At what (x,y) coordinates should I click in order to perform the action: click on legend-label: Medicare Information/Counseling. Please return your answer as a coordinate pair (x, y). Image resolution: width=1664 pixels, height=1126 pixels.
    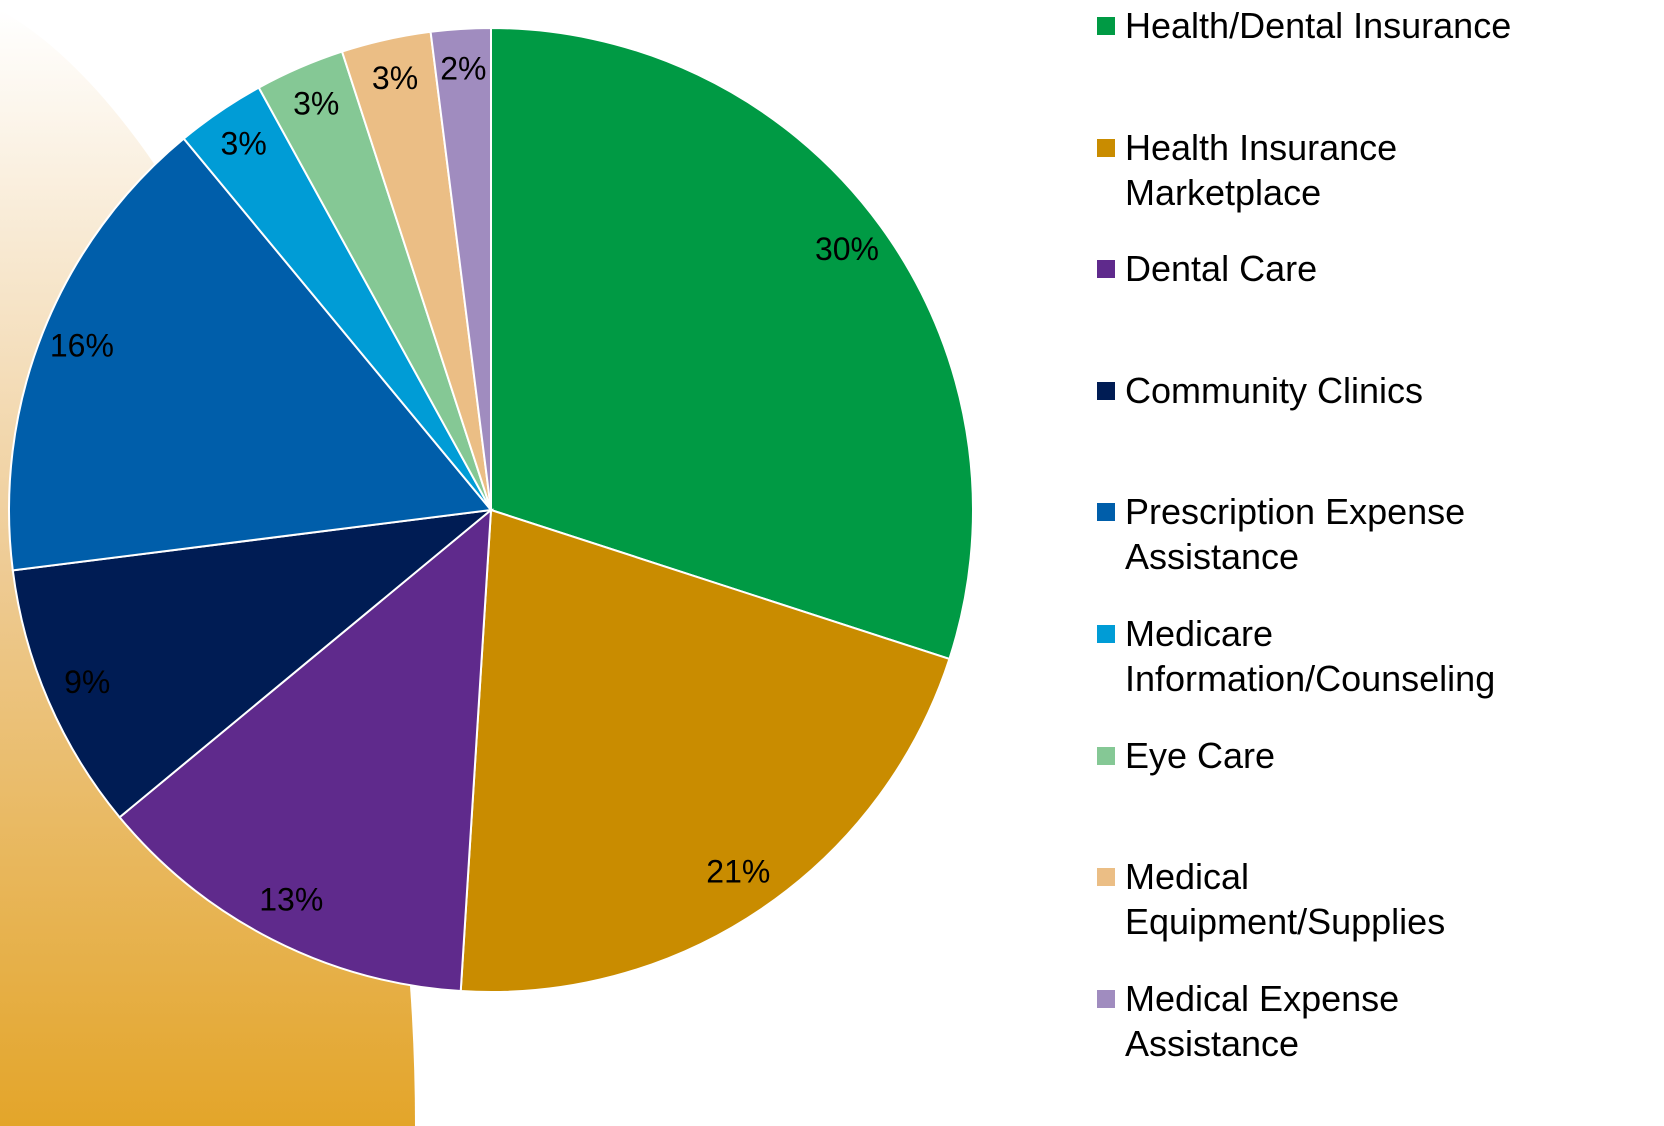
    Looking at the image, I should click on (1310, 656).